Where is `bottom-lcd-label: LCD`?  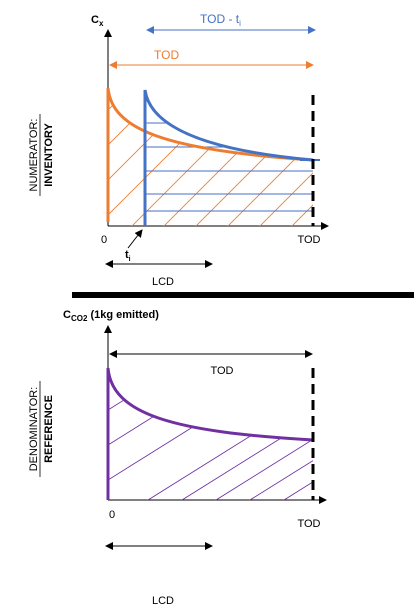 bottom-lcd-label: LCD is located at coordinates (163, 601).